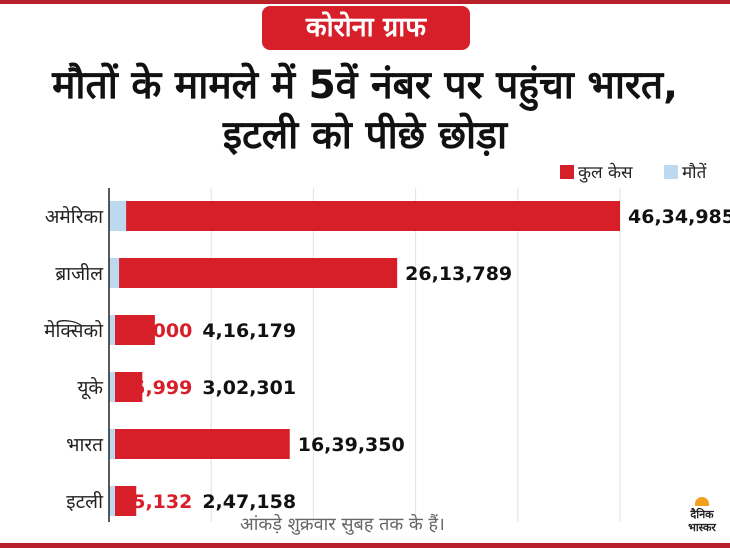  Describe the element at coordinates (155, 388) in the screenshot. I see `deaths-value-label: 45,999` at that location.